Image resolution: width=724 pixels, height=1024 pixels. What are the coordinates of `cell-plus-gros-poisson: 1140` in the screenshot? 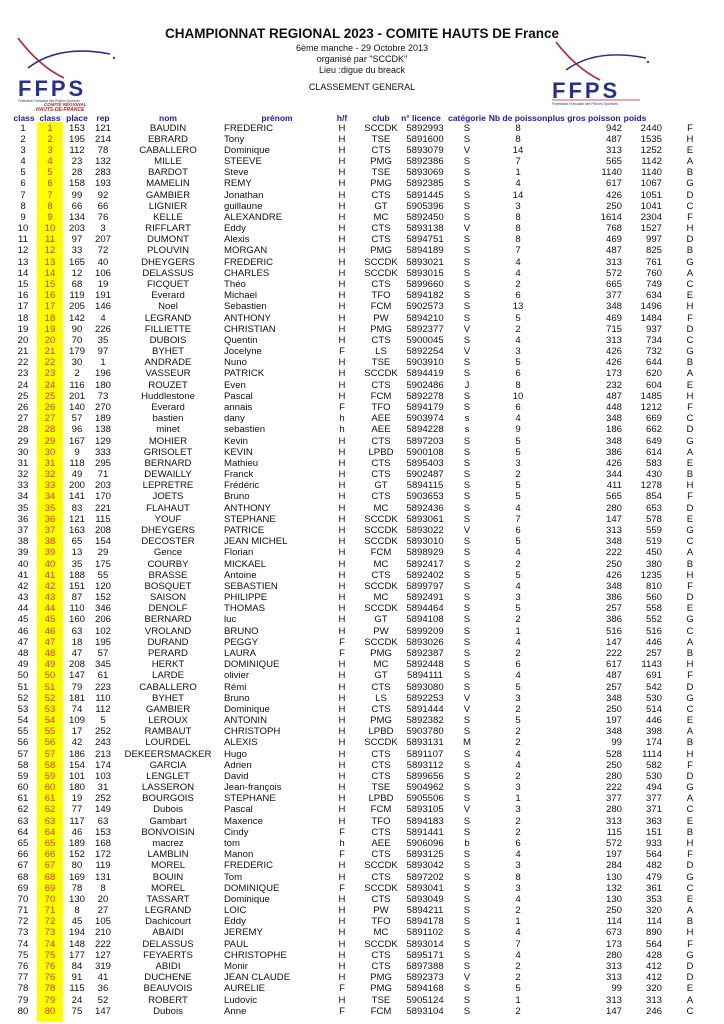 It's located at (611, 173).